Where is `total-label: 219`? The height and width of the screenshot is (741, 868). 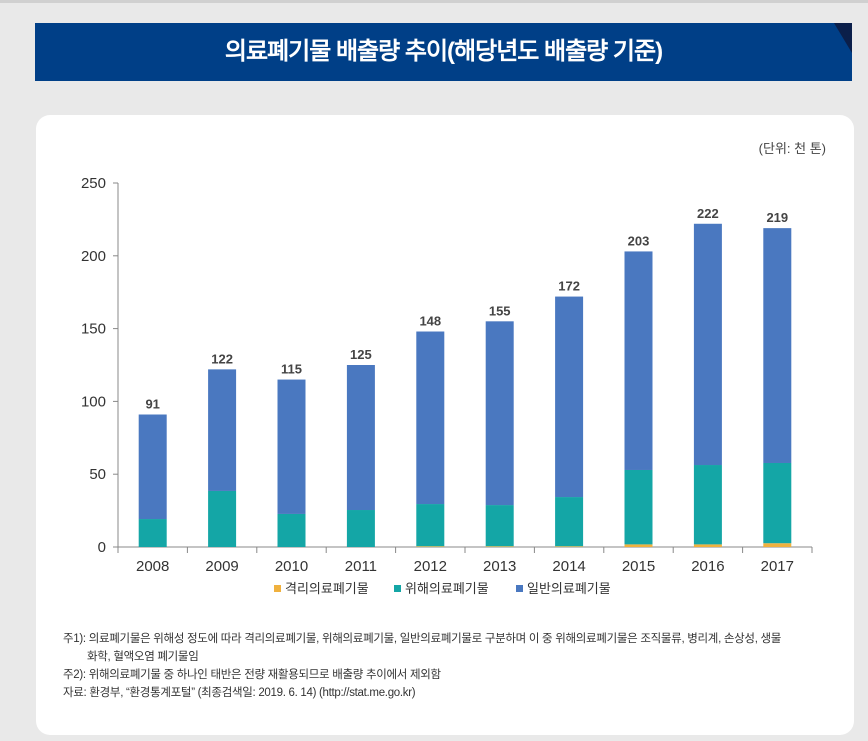 total-label: 219 is located at coordinates (777, 217).